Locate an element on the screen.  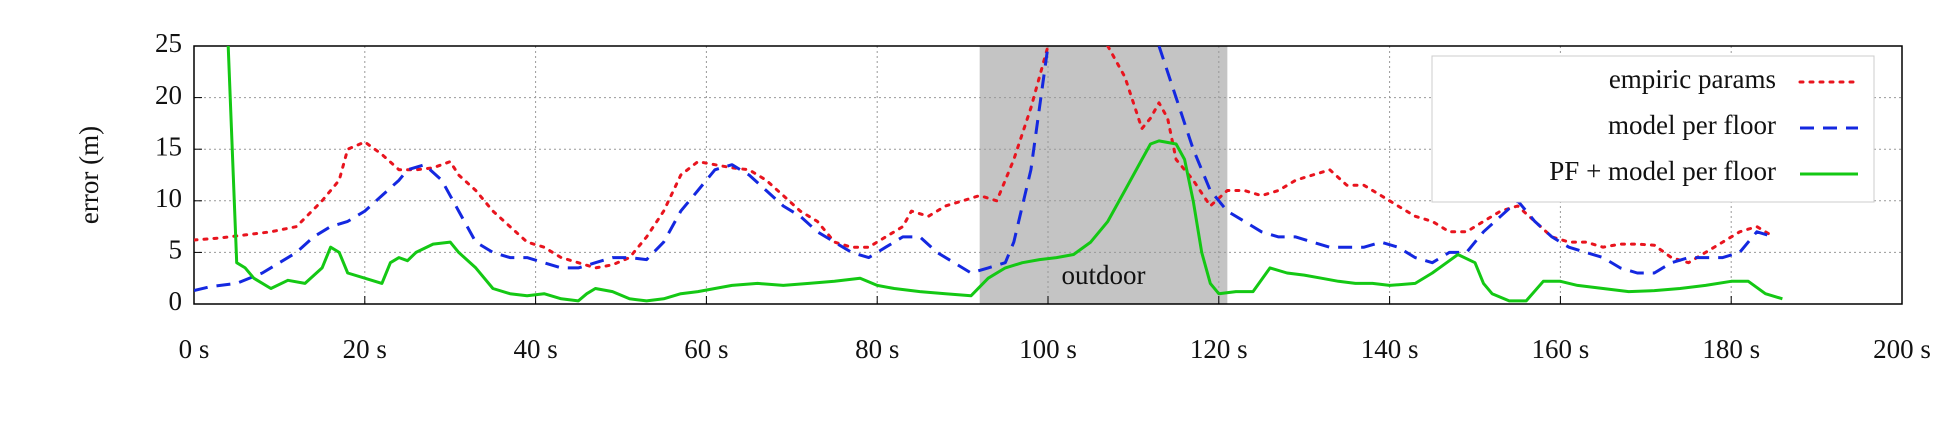
y-axis-label: error (m) is located at coordinates (89, 175).